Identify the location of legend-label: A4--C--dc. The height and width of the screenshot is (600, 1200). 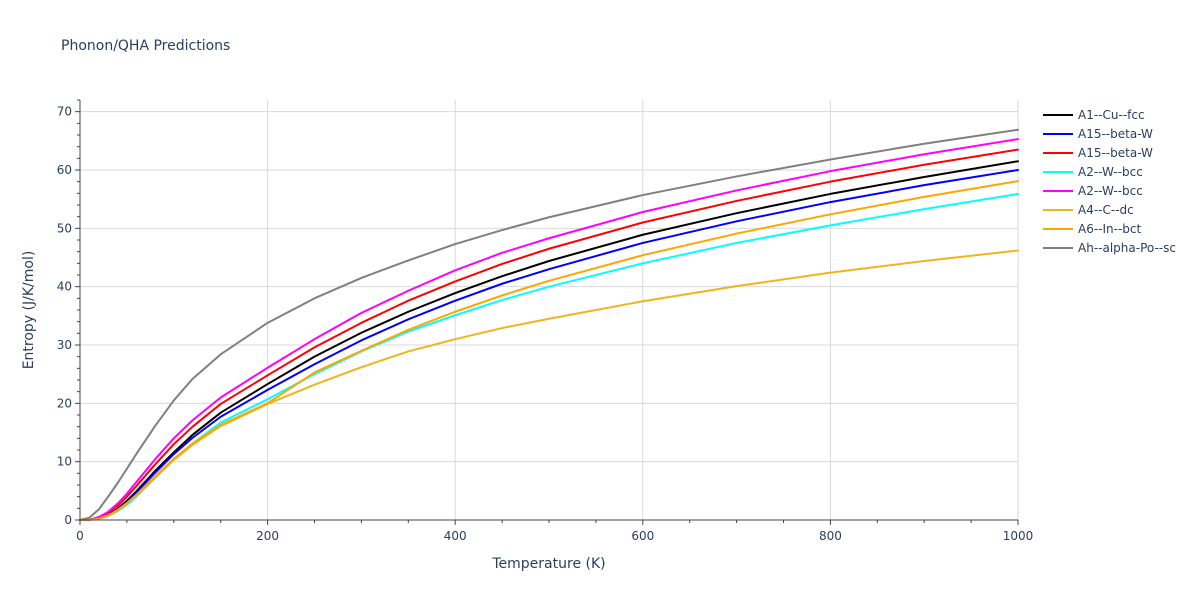
(1106, 210).